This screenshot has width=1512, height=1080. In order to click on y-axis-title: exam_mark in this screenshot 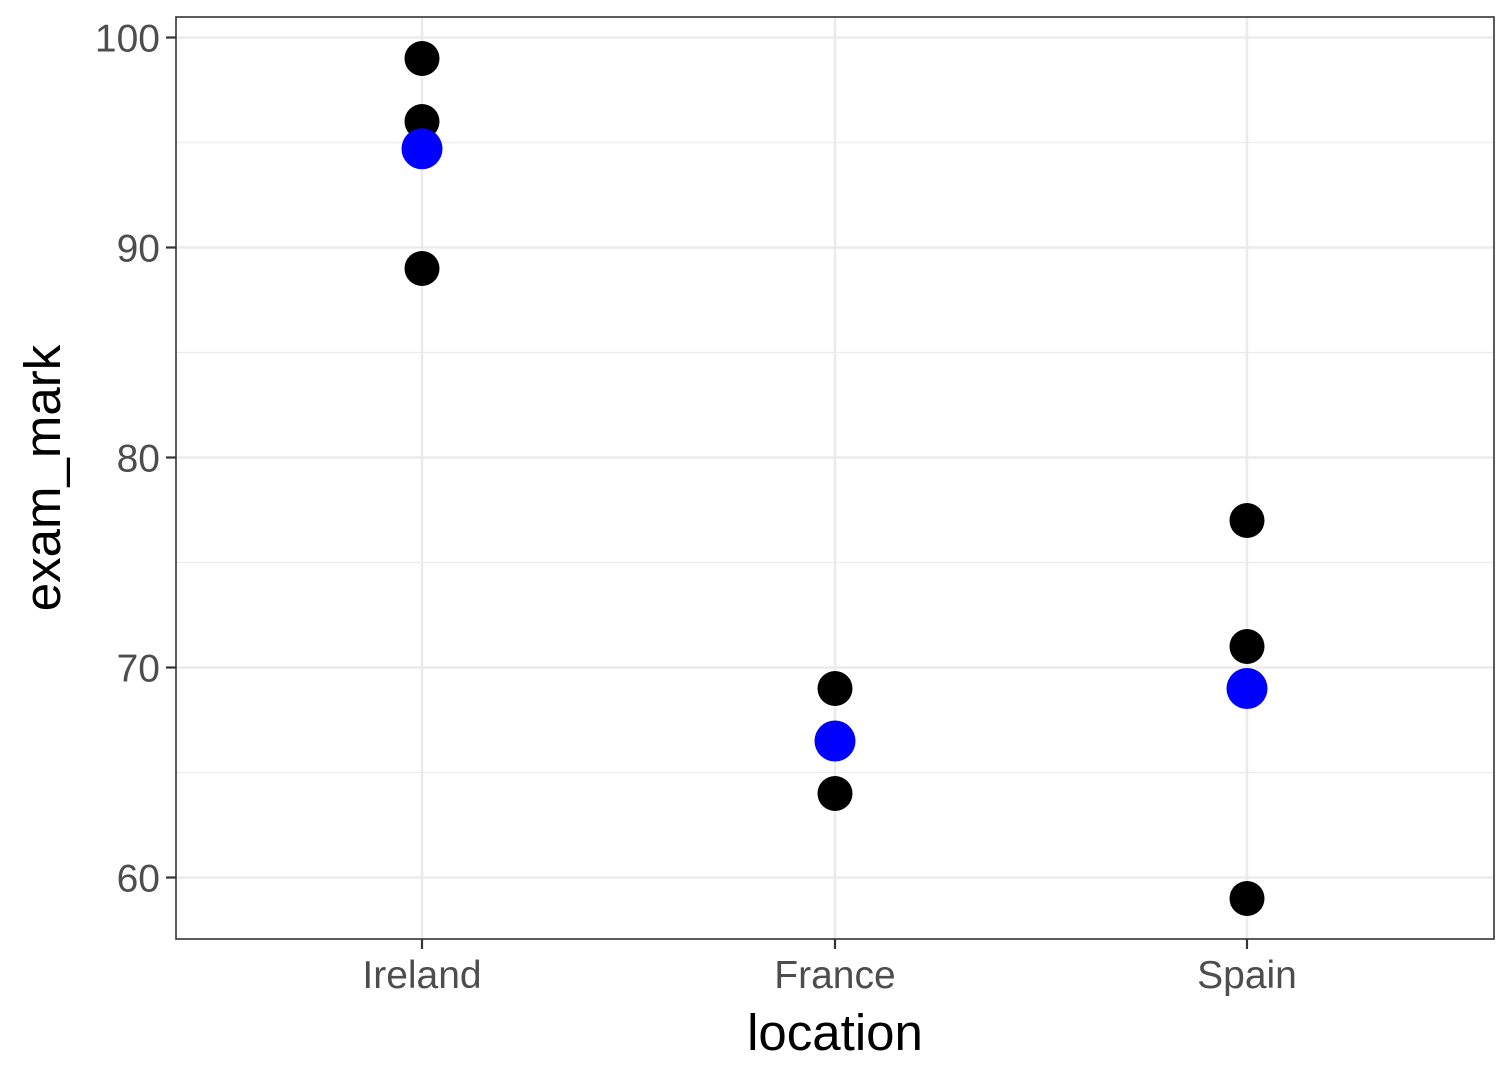, I will do `click(42, 477)`.